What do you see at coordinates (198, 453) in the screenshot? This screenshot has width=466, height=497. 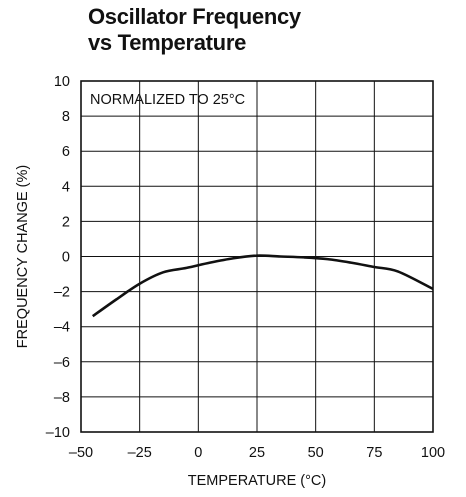 I see `x-tick-label: 0` at bounding box center [198, 453].